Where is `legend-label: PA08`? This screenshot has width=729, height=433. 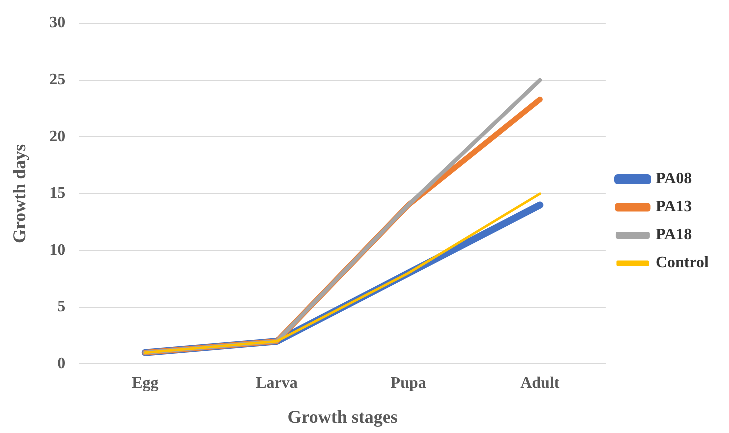 legend-label: PA08 is located at coordinates (674, 179).